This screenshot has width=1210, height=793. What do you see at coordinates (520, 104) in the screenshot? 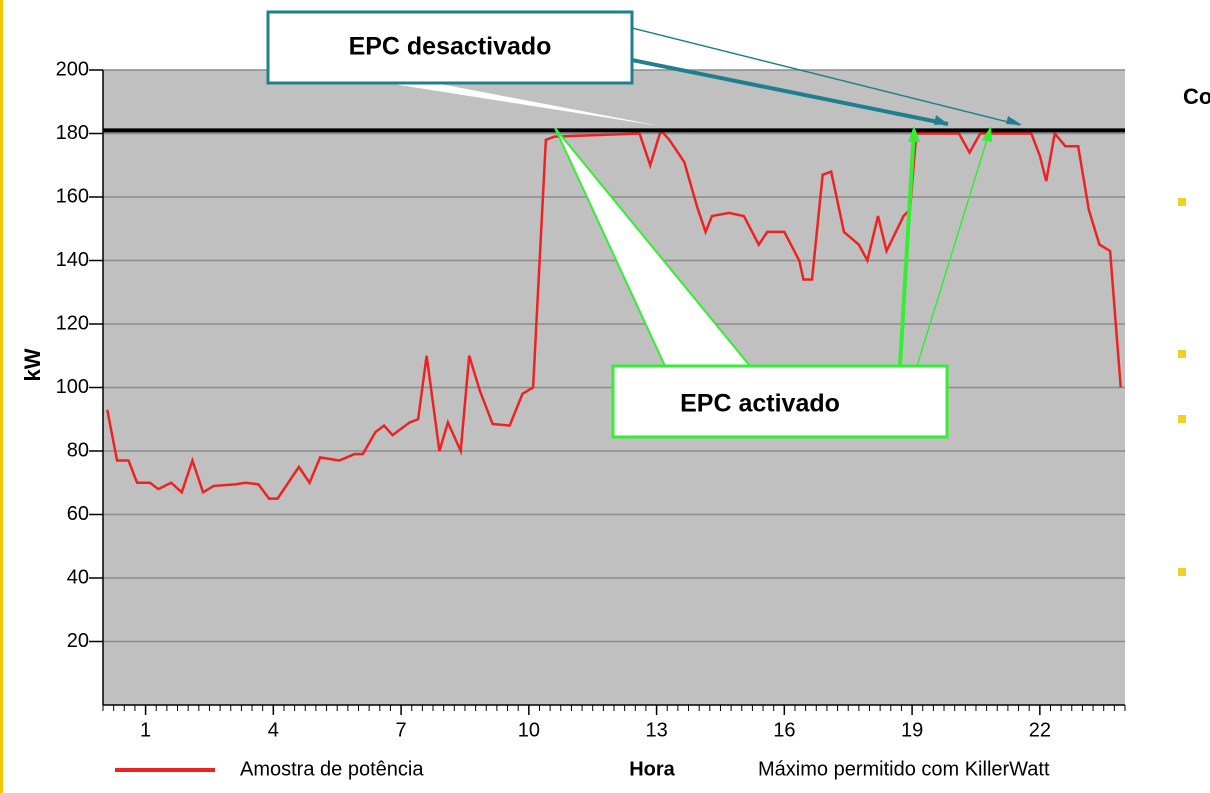
I see `callout-pointer` at bounding box center [520, 104].